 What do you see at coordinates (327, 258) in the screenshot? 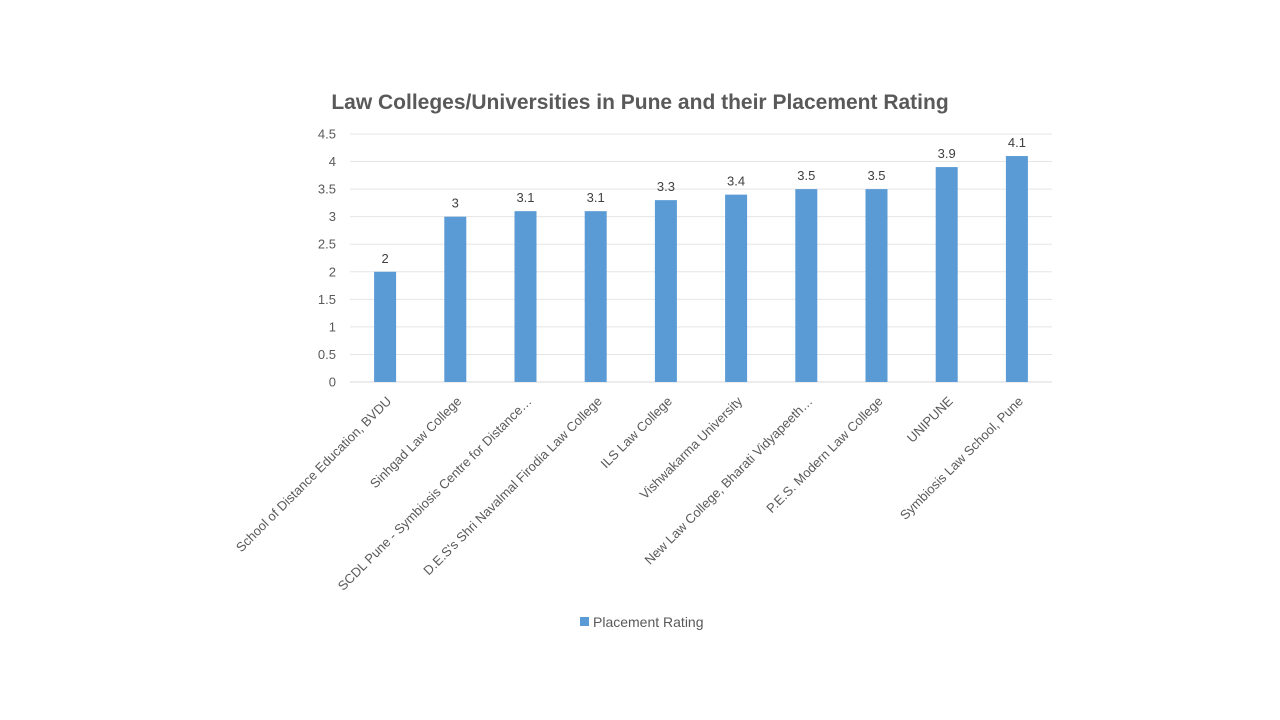
I see `y-axis-ticks: 0 0.5 1 1.5 2 2.5 3 3.5 4 4.5` at bounding box center [327, 258].